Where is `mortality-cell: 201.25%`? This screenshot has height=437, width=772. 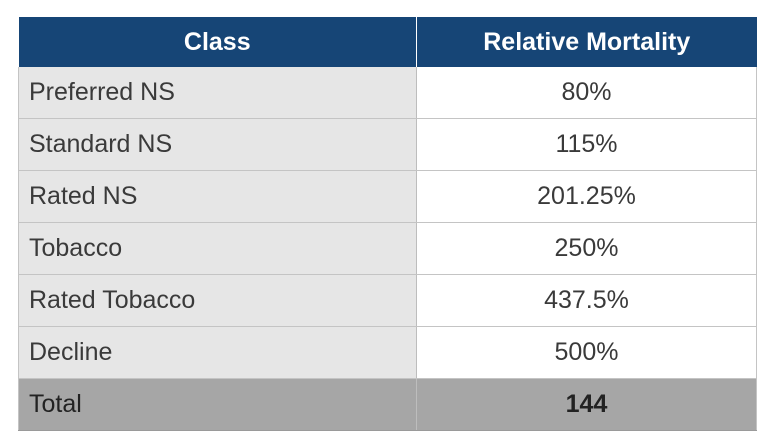 mortality-cell: 201.25% is located at coordinates (586, 196).